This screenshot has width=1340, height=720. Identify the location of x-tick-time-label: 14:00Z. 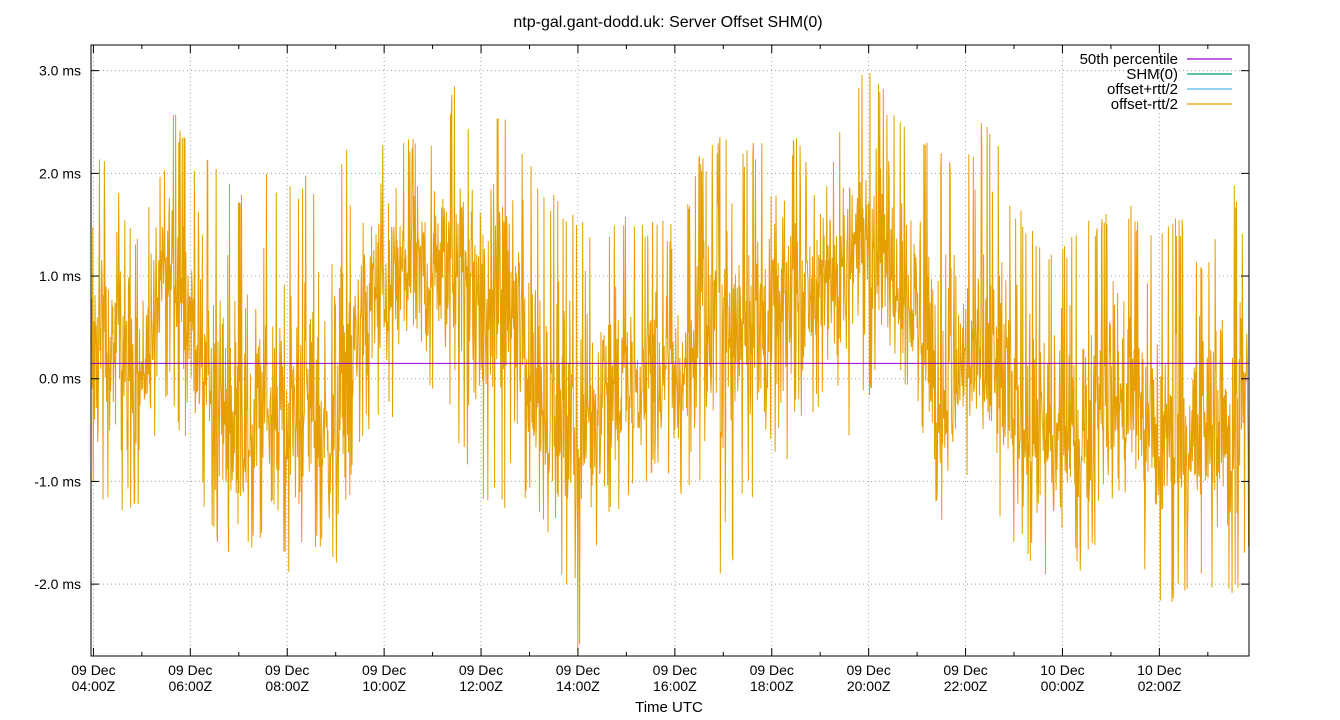
(578, 686).